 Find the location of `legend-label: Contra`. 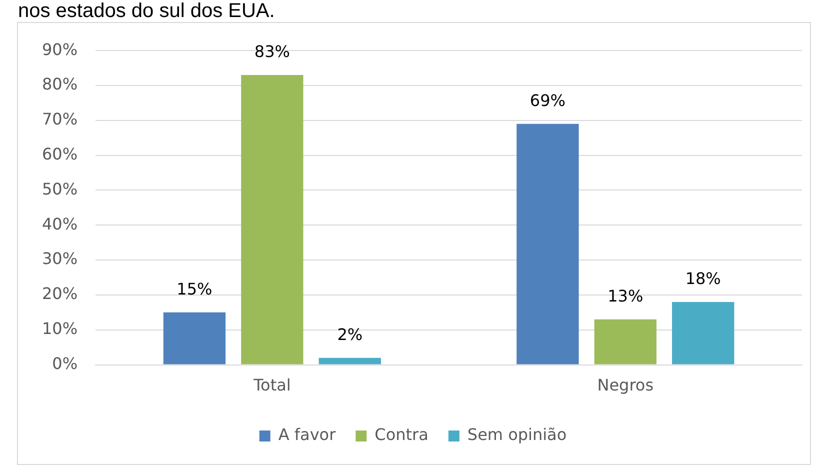

legend-label: Contra is located at coordinates (401, 434).